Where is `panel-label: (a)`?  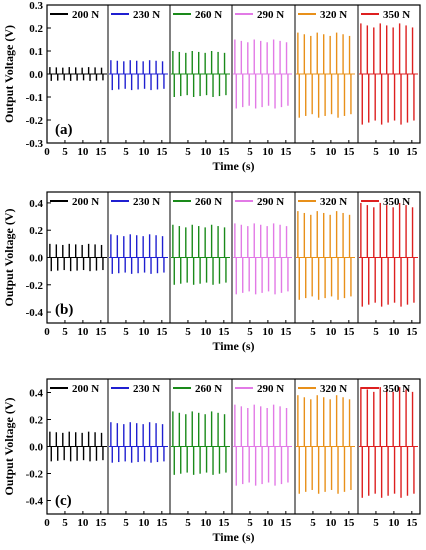
panel-label: (a) is located at coordinates (64, 130).